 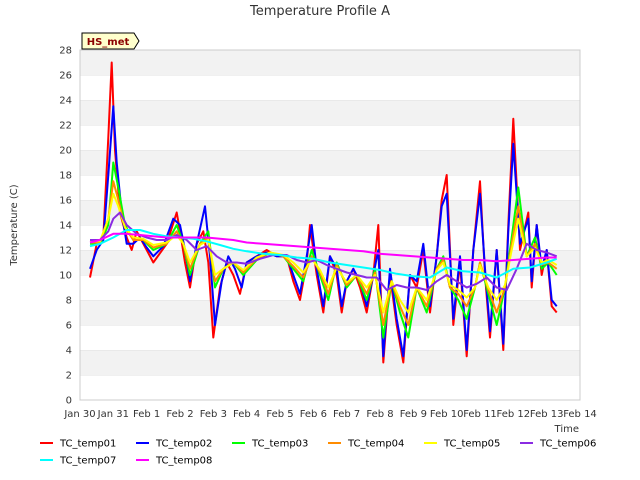 What do you see at coordinates (179, 414) in the screenshot?
I see `x-tick-label: Feb 2` at bounding box center [179, 414].